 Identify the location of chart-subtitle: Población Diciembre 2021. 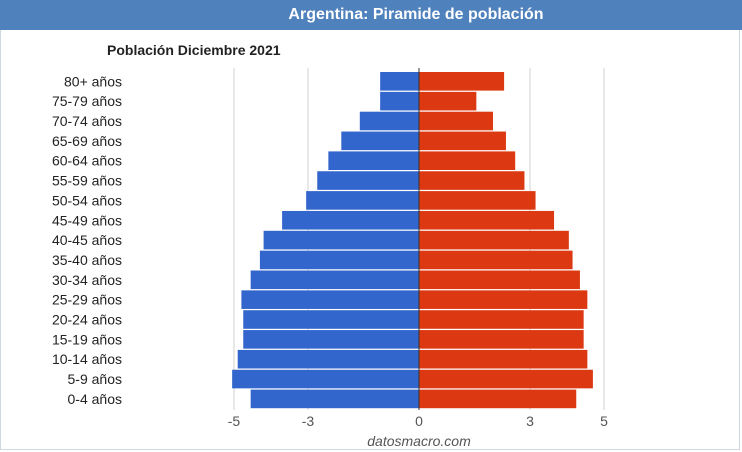
(194, 50).